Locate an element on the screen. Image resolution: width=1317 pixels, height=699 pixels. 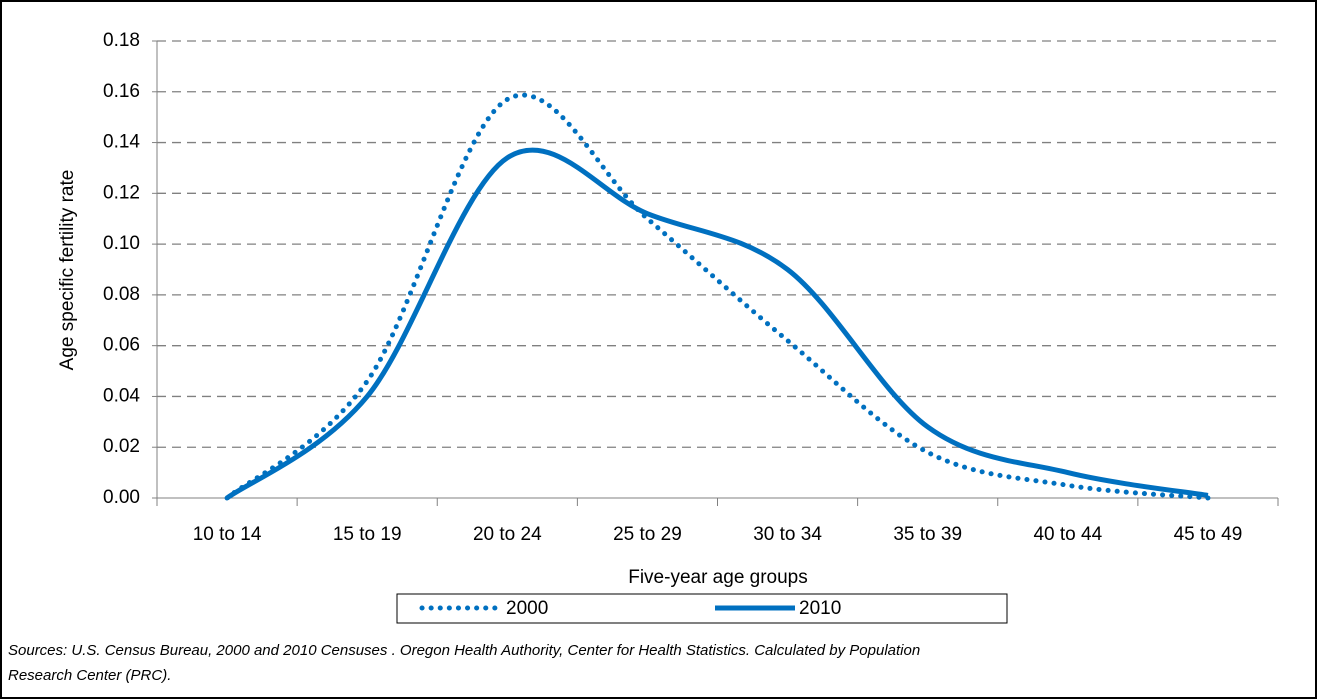
x-tick-label: 30 to 34 is located at coordinates (787, 534).